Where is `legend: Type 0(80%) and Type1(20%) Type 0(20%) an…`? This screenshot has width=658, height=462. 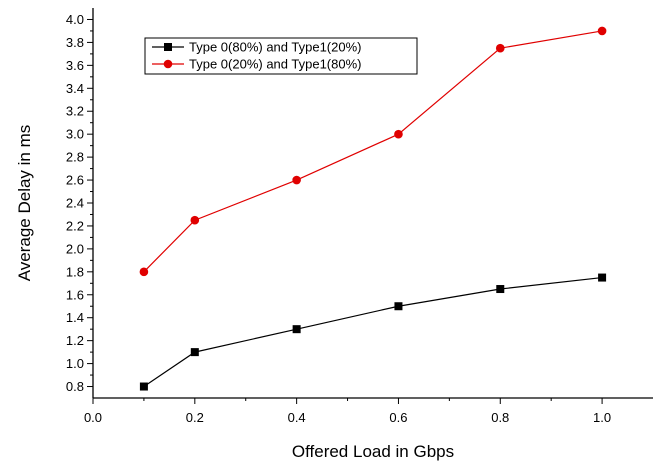
legend: Type 0(80%) and Type1(20%) Type 0(20%) an… is located at coordinates (281, 56).